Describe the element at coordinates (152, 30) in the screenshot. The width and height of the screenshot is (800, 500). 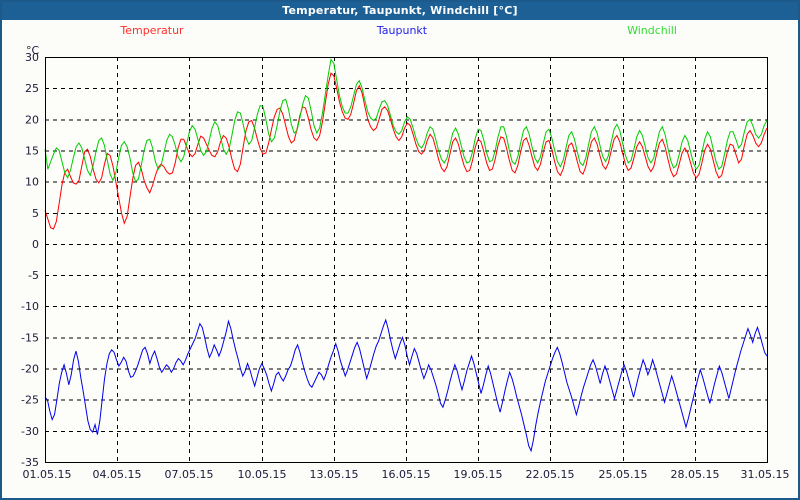
I see `legend-item-temperatur: Temperatur` at that location.